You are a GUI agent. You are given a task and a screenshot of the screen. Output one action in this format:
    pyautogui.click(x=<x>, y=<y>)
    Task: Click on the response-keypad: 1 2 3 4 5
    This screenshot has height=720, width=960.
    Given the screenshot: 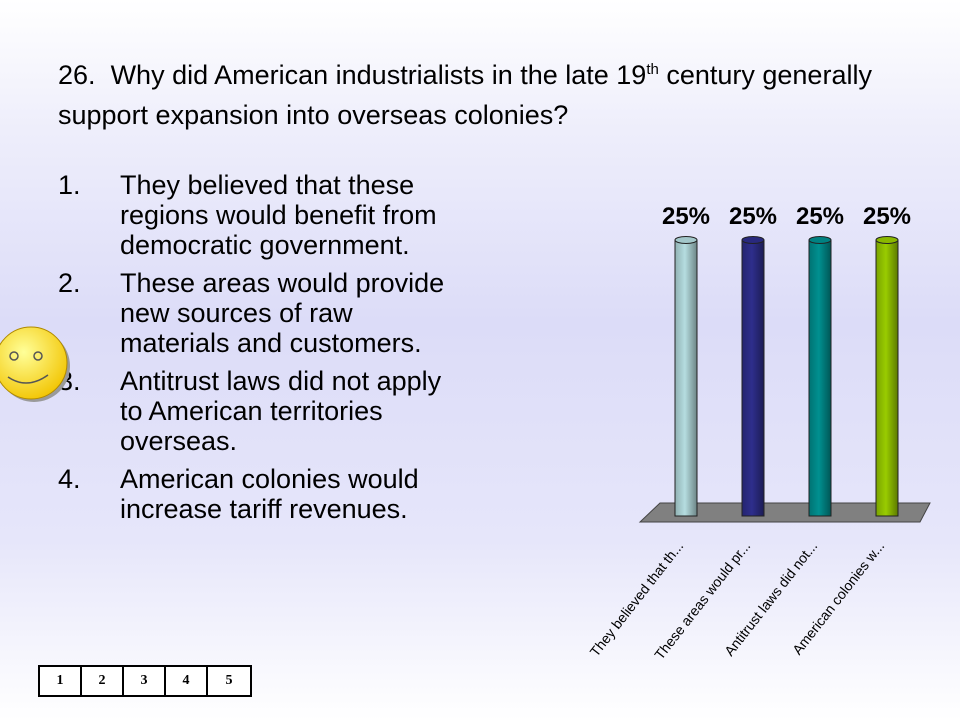 What is the action you would take?
    pyautogui.click(x=145, y=681)
    